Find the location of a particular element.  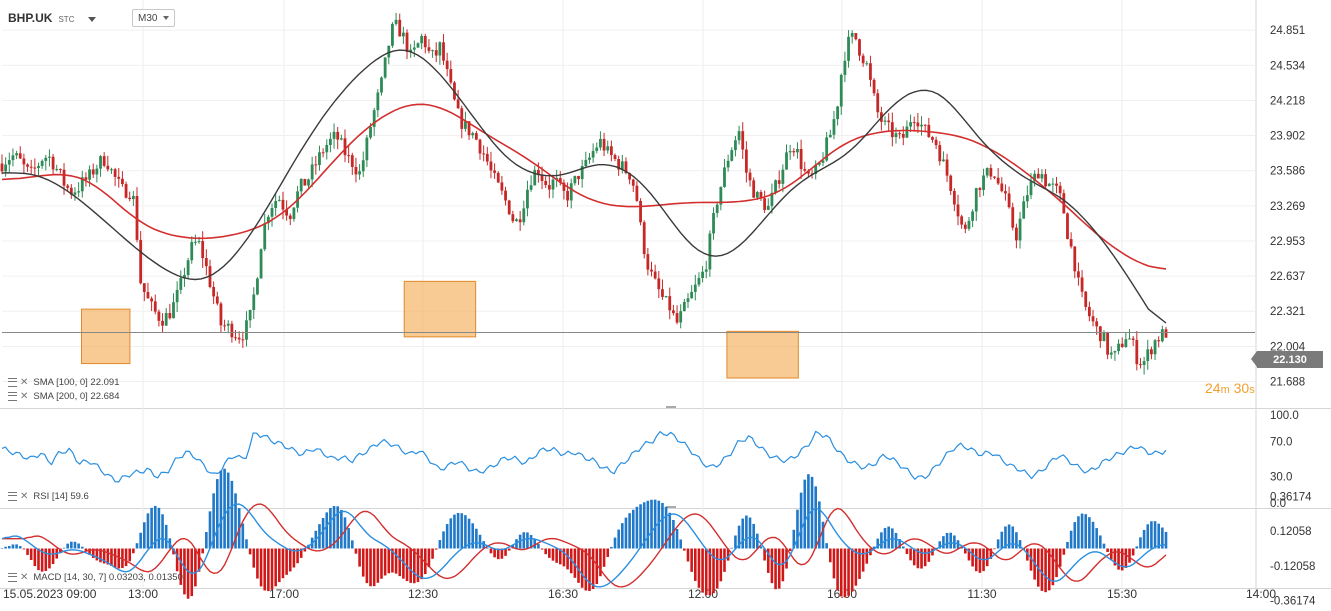

x-tick-label: 15:30 is located at coordinates (1122, 594).